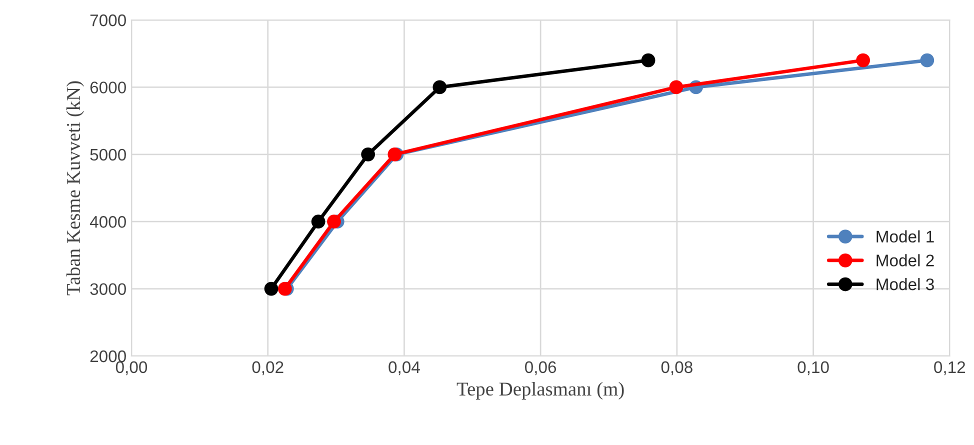  I want to click on legend-label: Model 1, so click(905, 236).